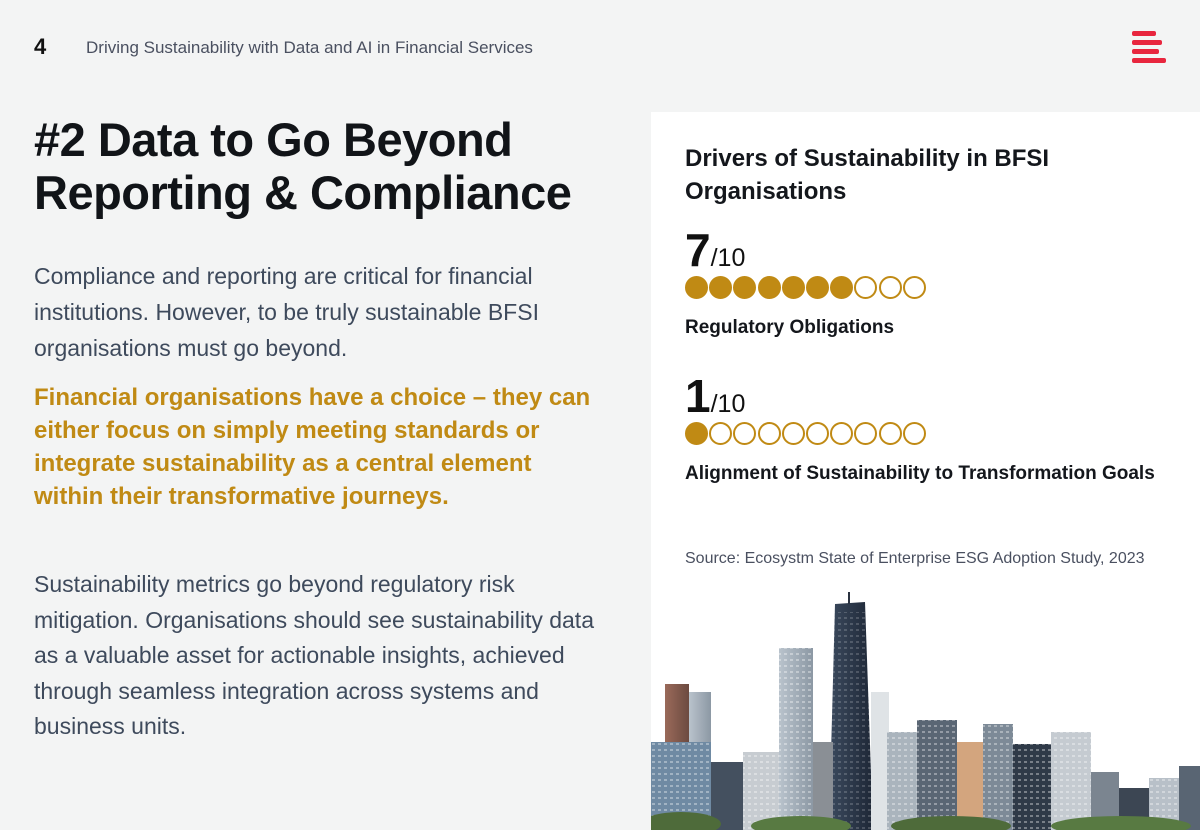 This screenshot has height=830, width=1200. I want to click on stat-score: 7/10, so click(920, 250).